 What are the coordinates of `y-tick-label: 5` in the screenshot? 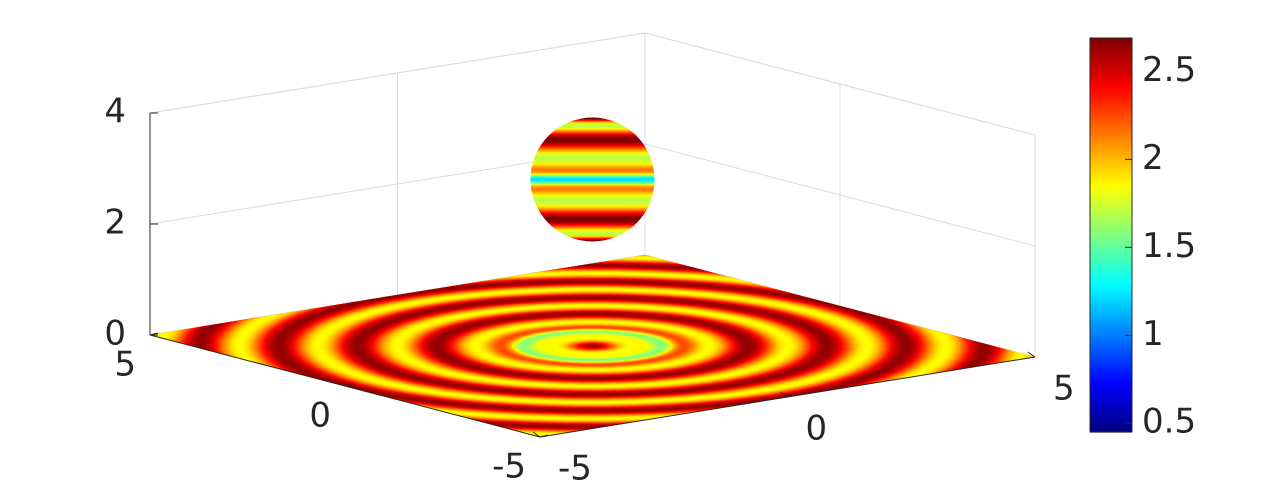 It's located at (125, 365).